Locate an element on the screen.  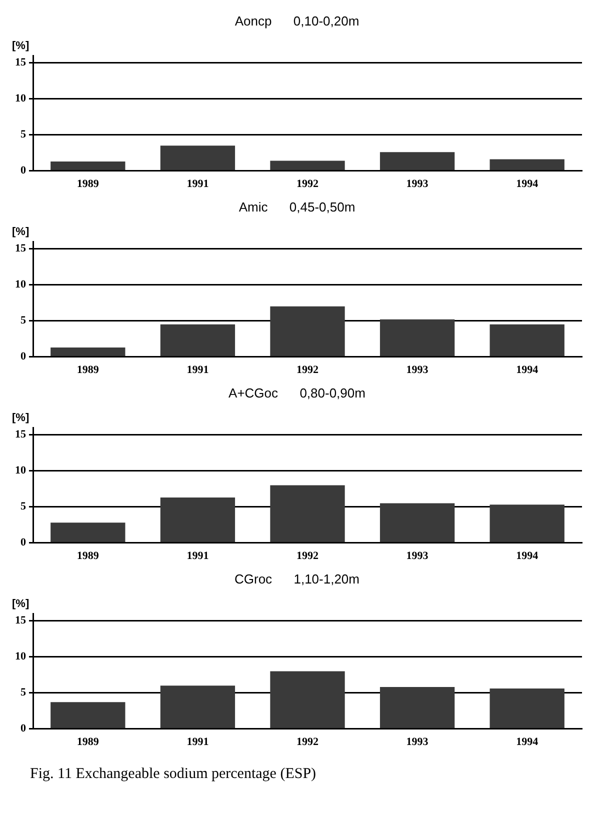
chart-title: Aoncp 0,10-0,20m is located at coordinates (297, 20).